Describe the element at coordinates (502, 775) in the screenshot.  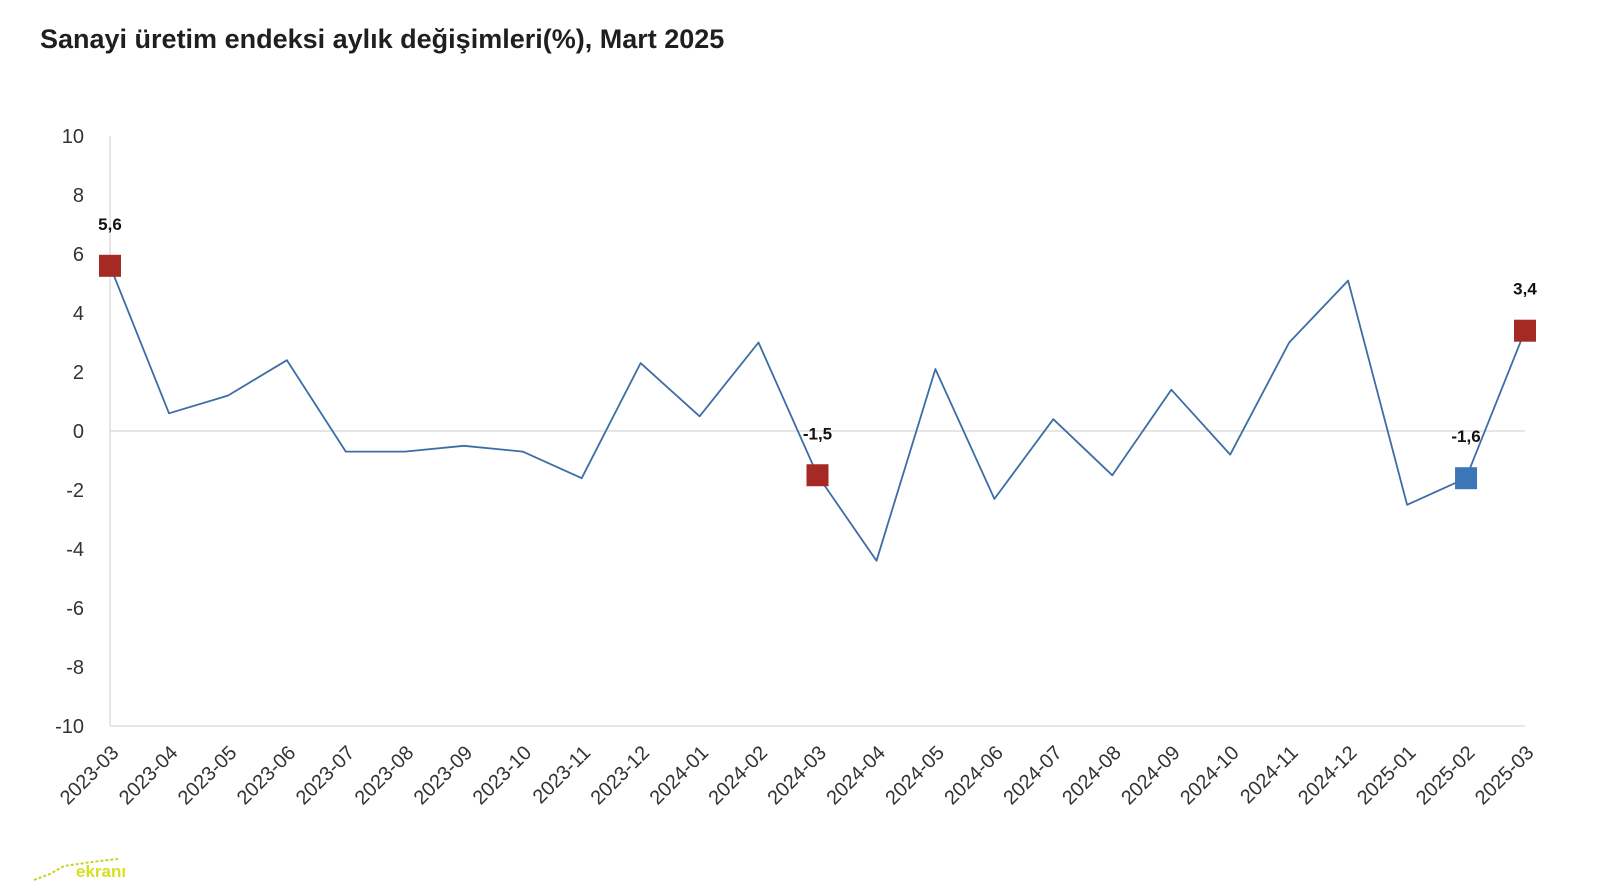
I see `x-tick-label: 2023-10` at that location.